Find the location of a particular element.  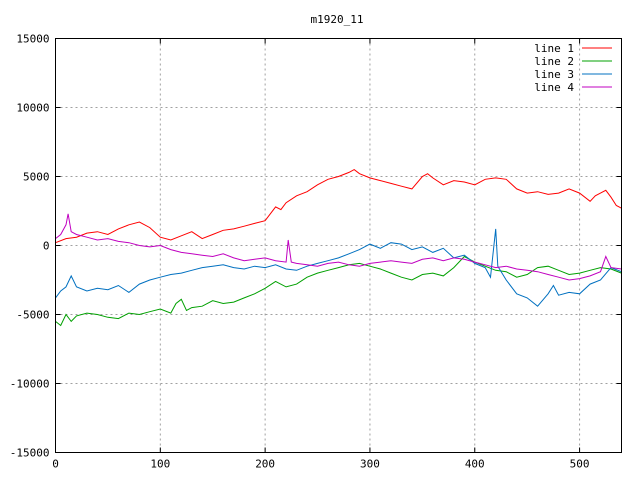

legend-label-2: line 2 is located at coordinates (554, 61).